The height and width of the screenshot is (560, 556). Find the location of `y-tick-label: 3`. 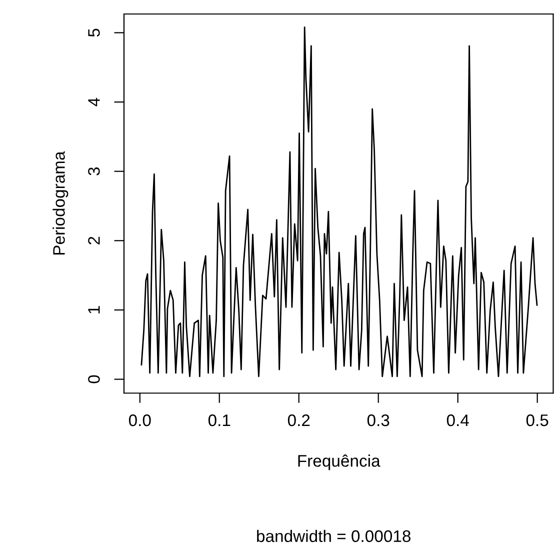

y-tick-label: 3 is located at coordinates (94, 171).